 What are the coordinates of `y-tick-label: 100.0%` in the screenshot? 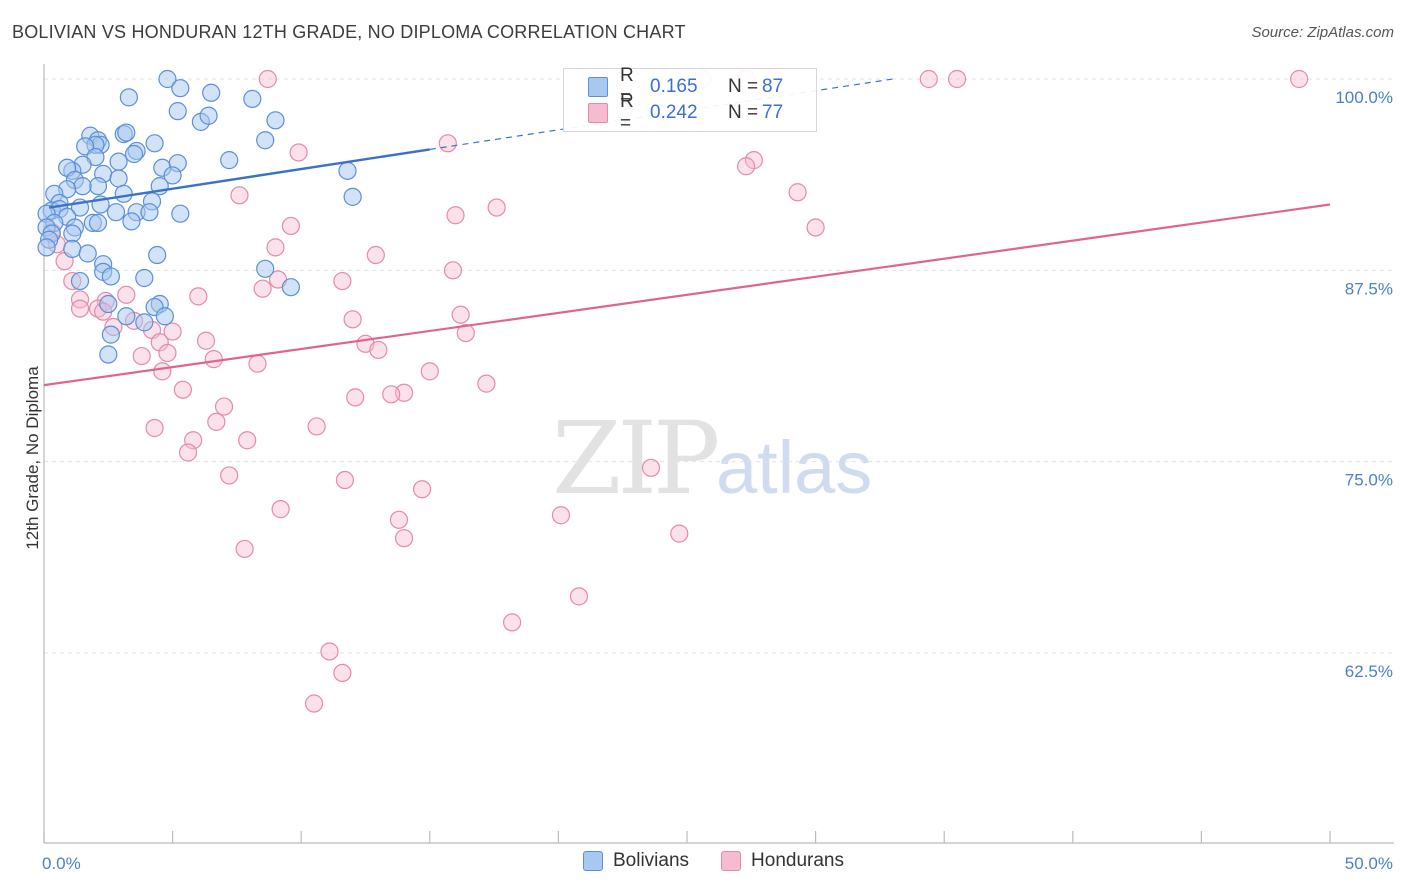 It's located at (1364, 97).